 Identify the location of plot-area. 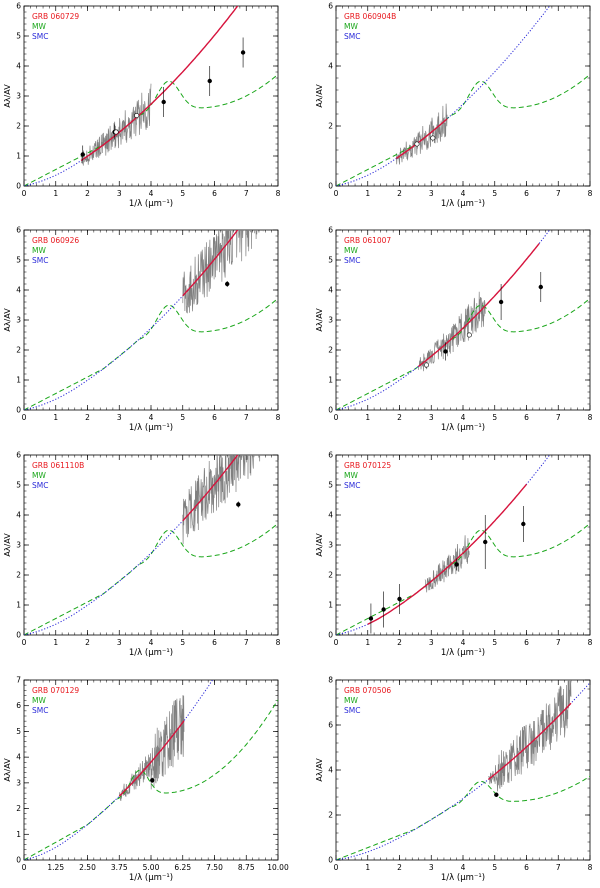
(463, 545).